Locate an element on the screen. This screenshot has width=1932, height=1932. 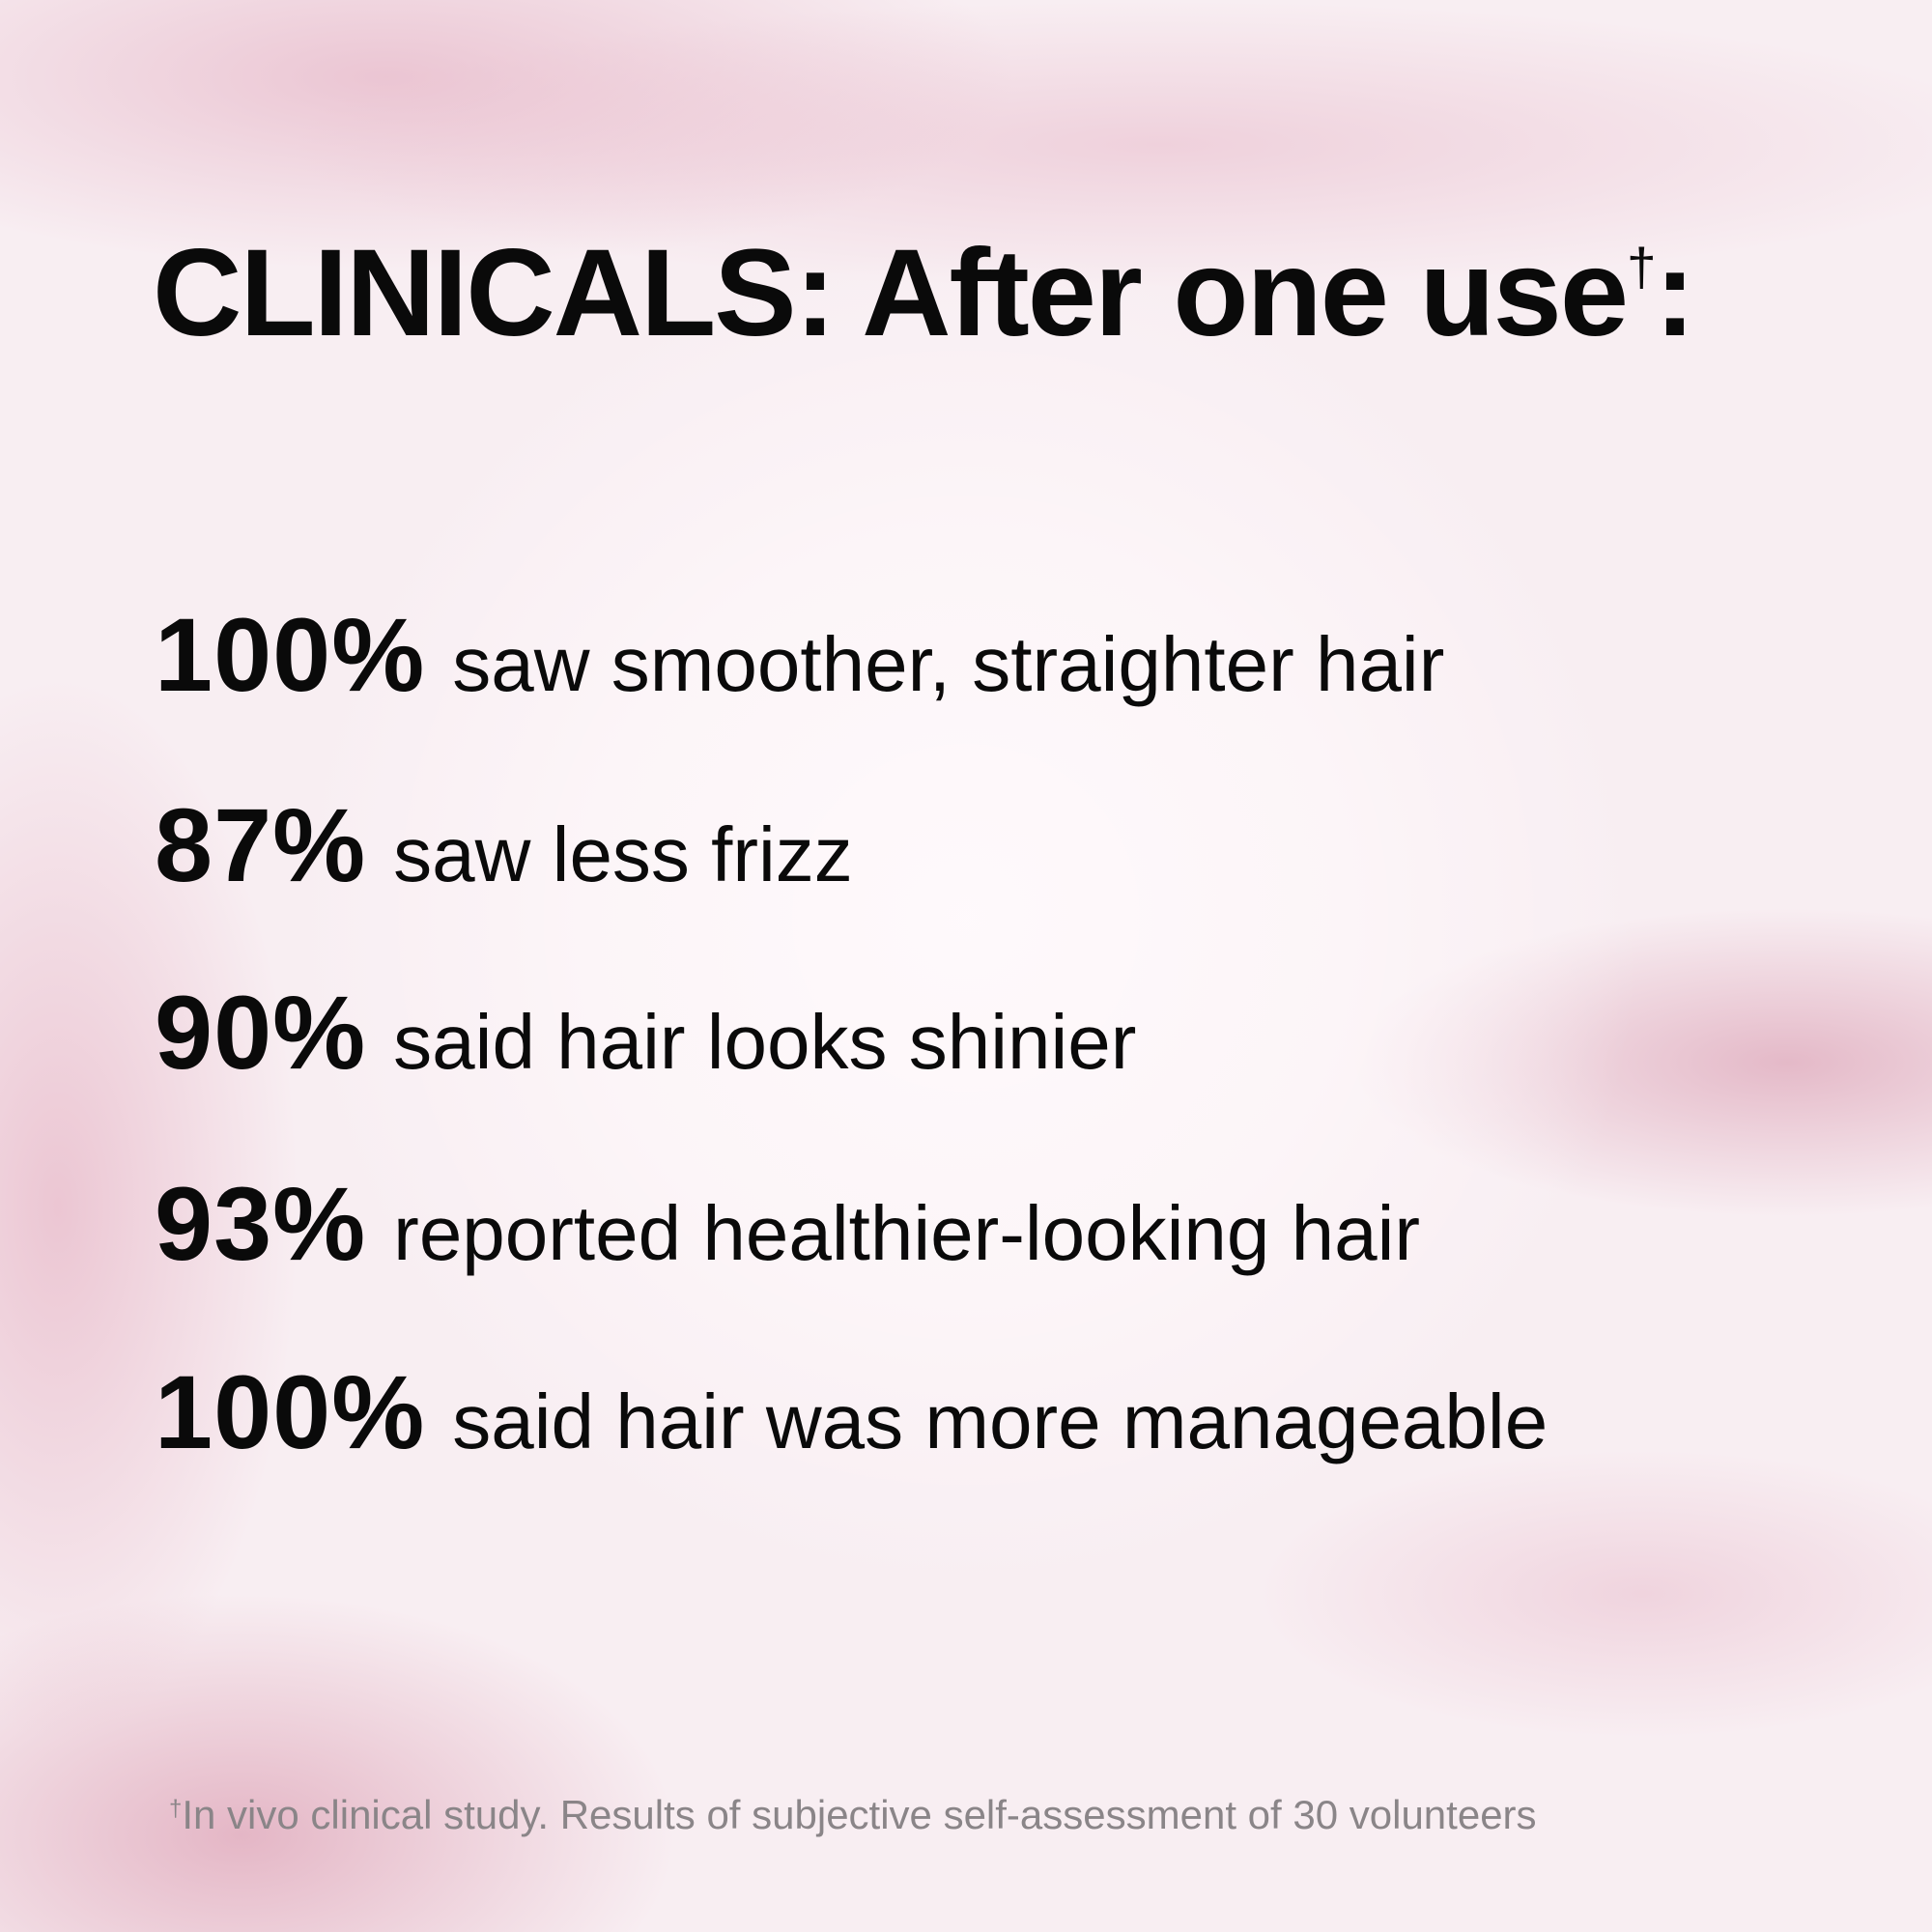
stat-value: 93% is located at coordinates (261, 1223).